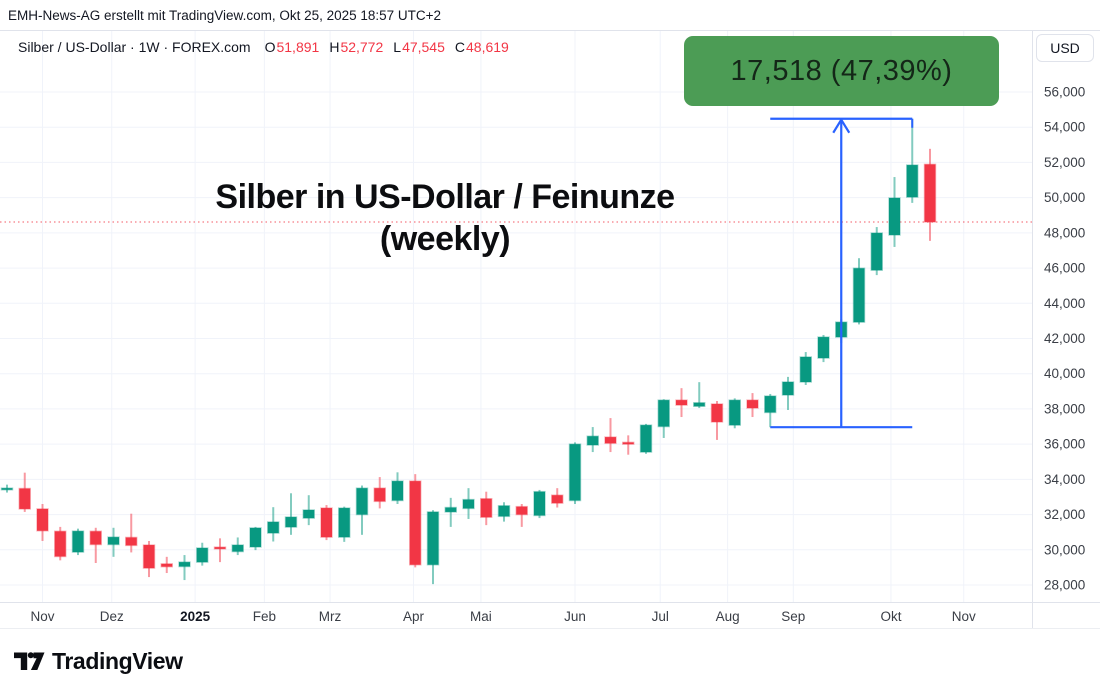 The image size is (1100, 694). What do you see at coordinates (1064, 549) in the screenshot?
I see `y-axis-label: 30,000` at bounding box center [1064, 549].